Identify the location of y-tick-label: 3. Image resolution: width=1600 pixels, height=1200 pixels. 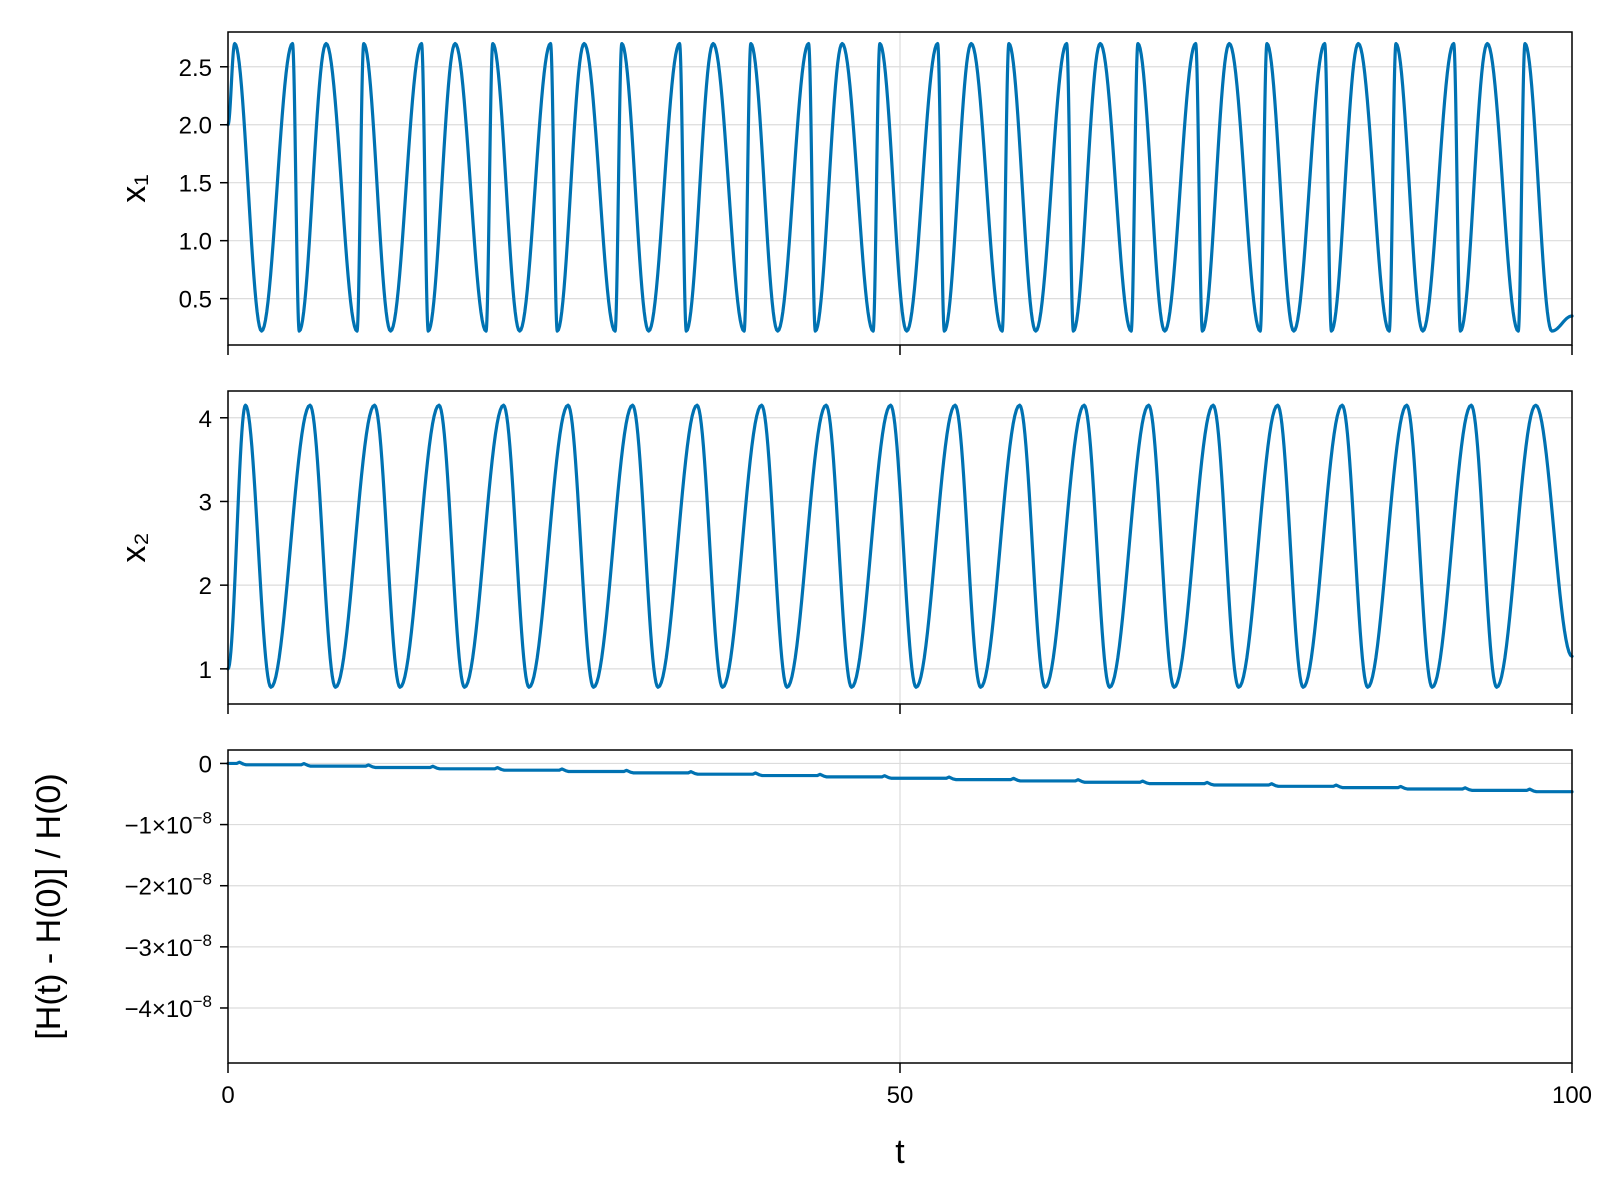
(205, 502).